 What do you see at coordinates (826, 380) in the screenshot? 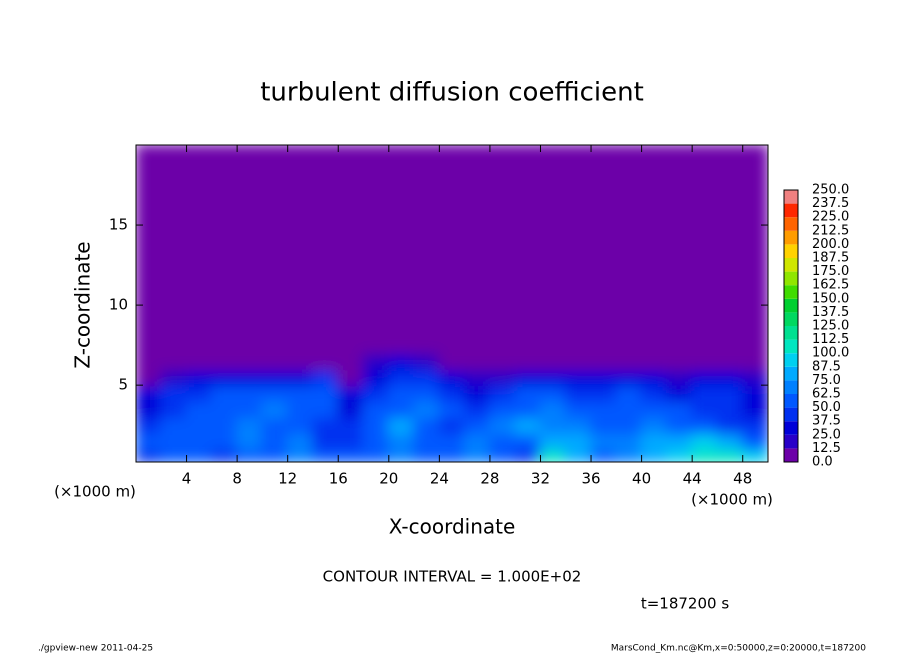
I see `colorbar-label: 75.0` at bounding box center [826, 380].